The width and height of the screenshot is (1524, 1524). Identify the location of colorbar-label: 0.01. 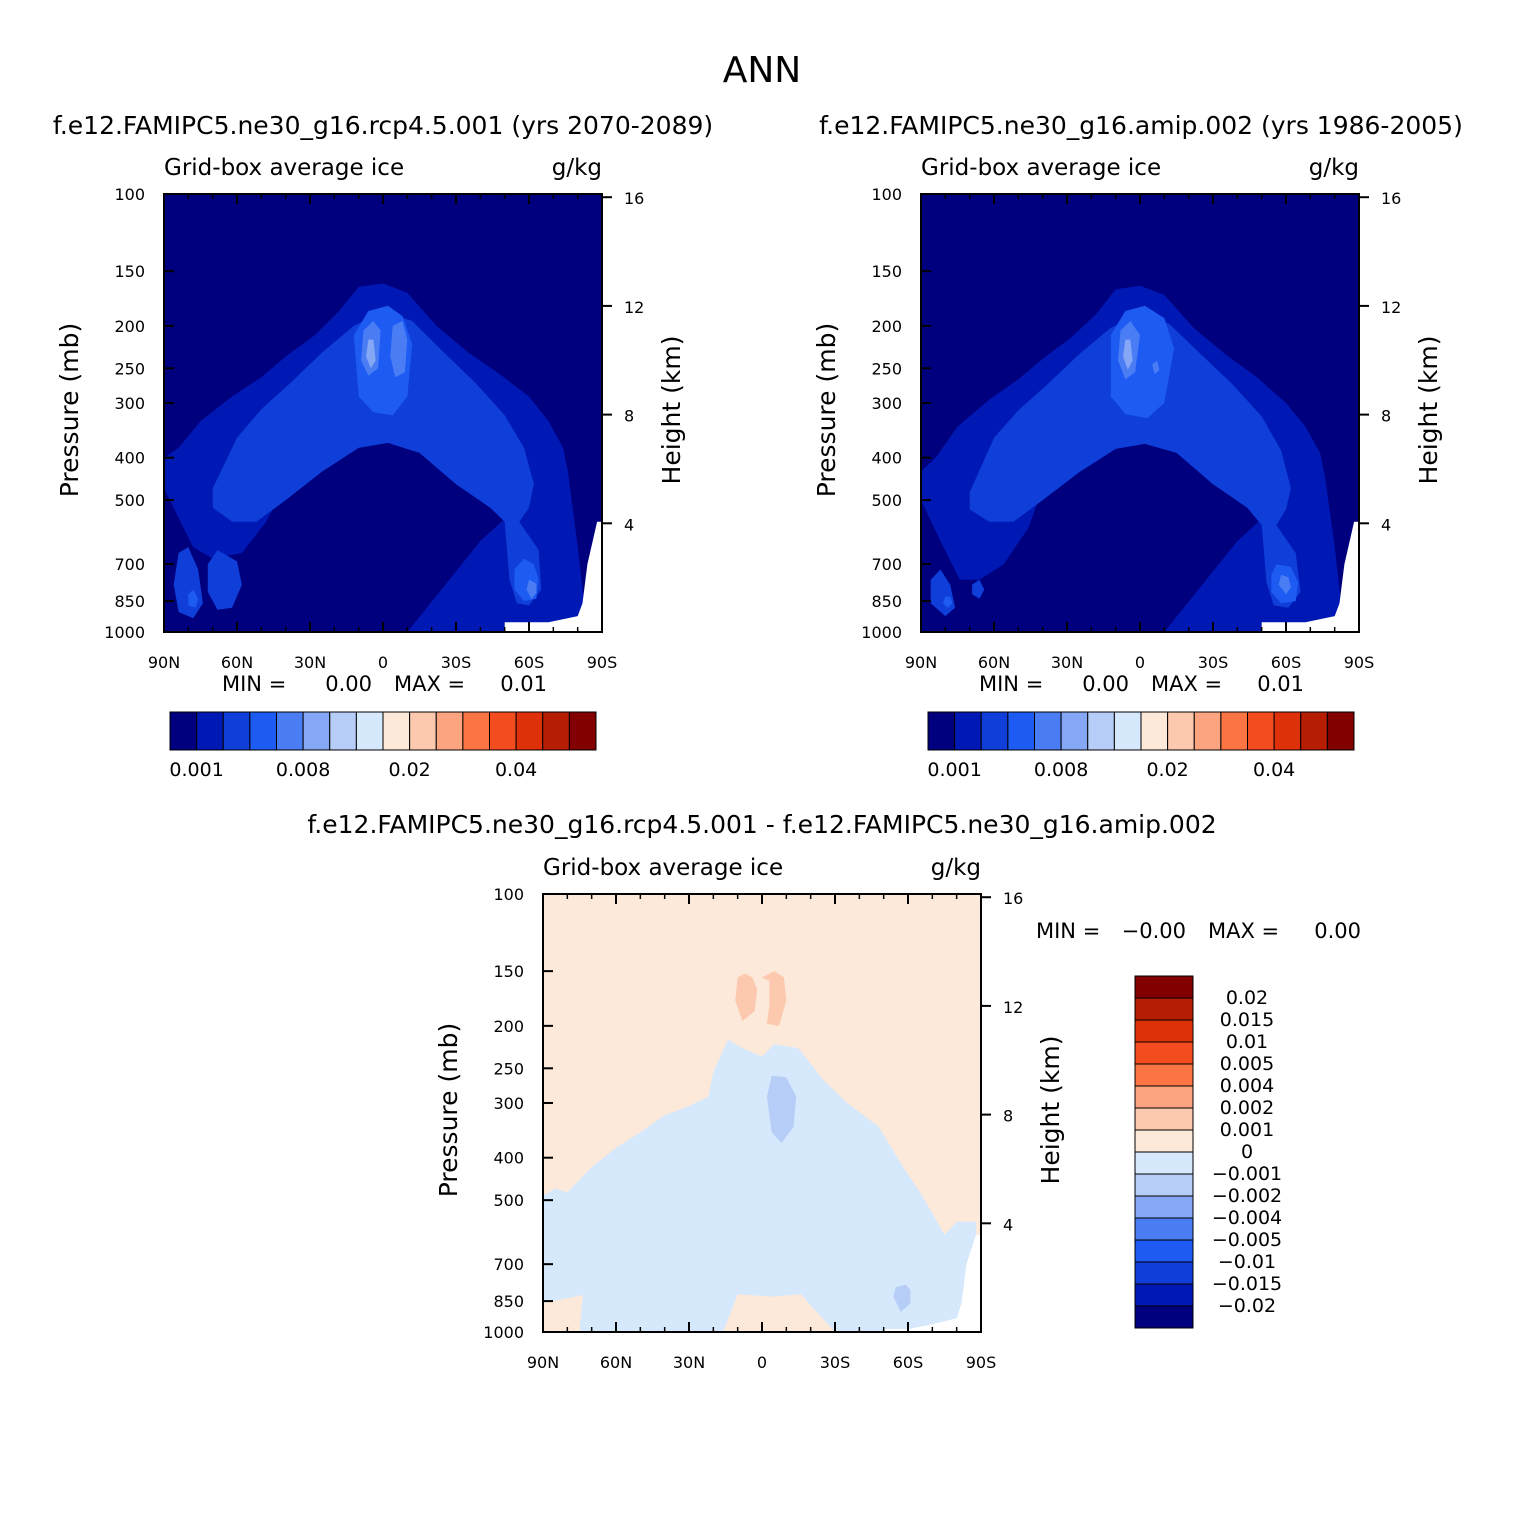
(1247, 1042).